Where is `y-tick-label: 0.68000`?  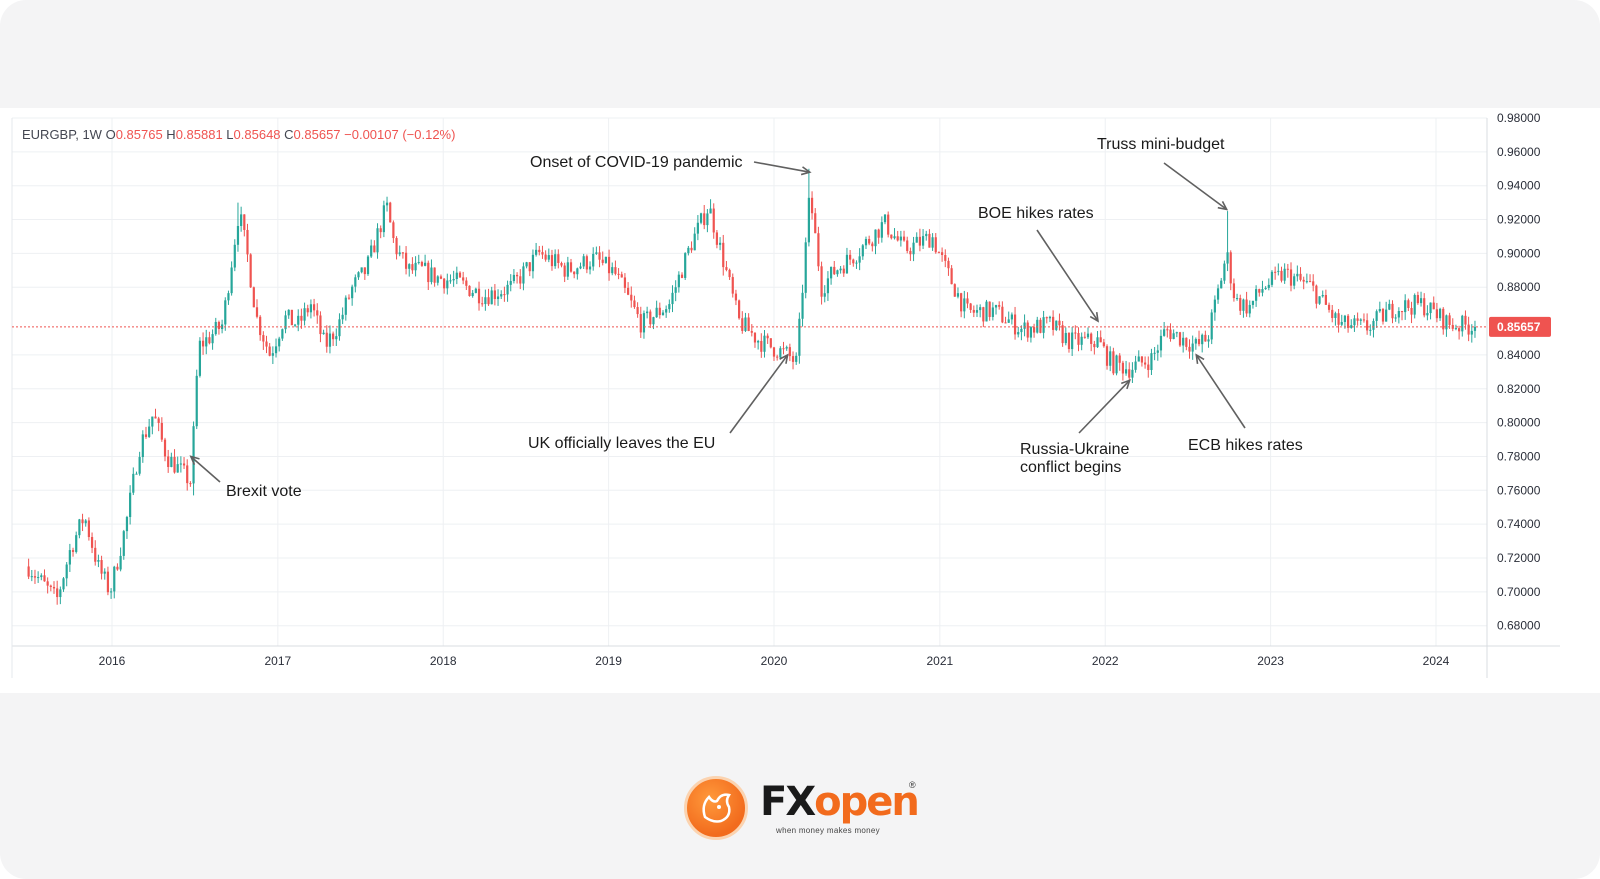
y-tick-label: 0.68000 is located at coordinates (1519, 626).